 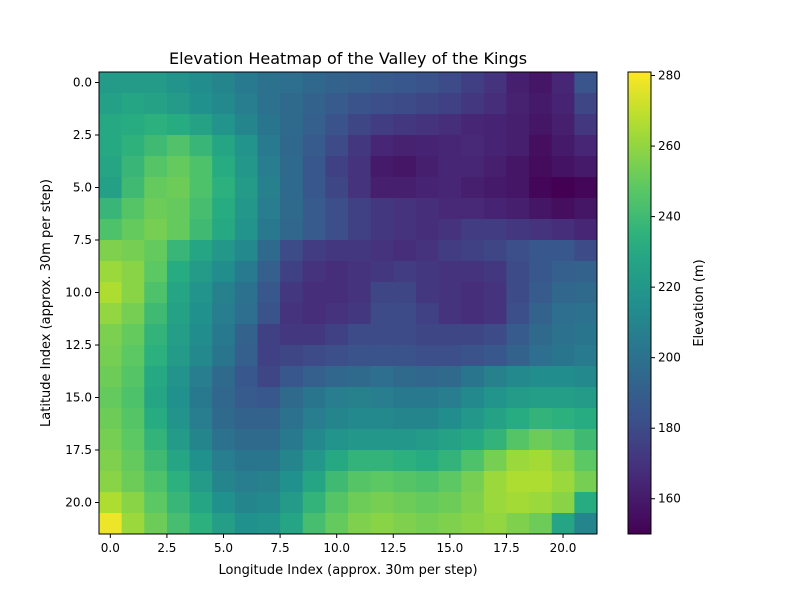 I want to click on x-tick-label: 10.0, so click(x=336, y=548).